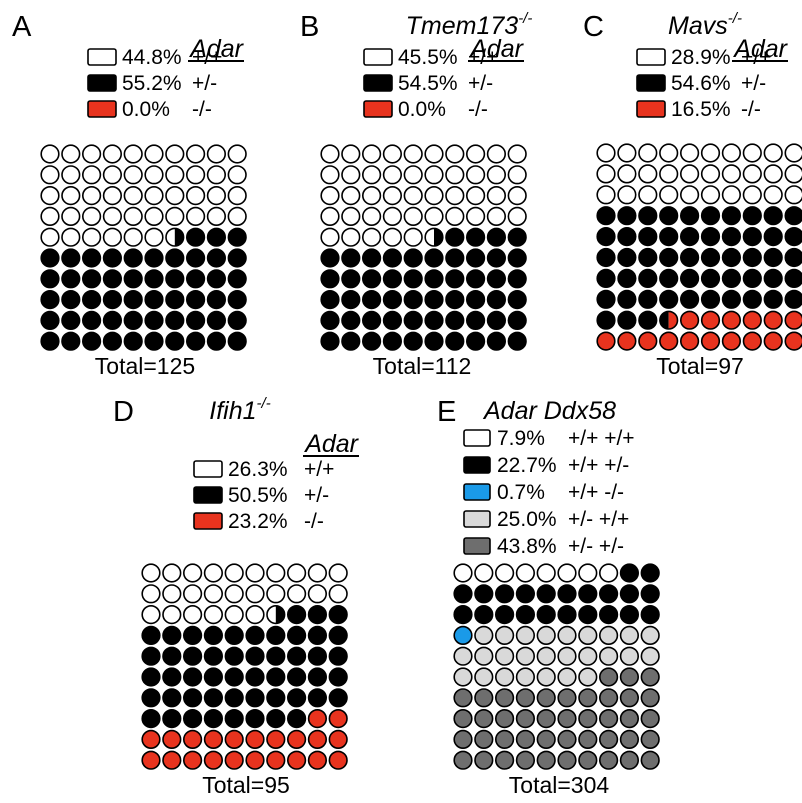  What do you see at coordinates (319, 469) in the screenshot?
I see `legend-genotype: +/+` at bounding box center [319, 469].